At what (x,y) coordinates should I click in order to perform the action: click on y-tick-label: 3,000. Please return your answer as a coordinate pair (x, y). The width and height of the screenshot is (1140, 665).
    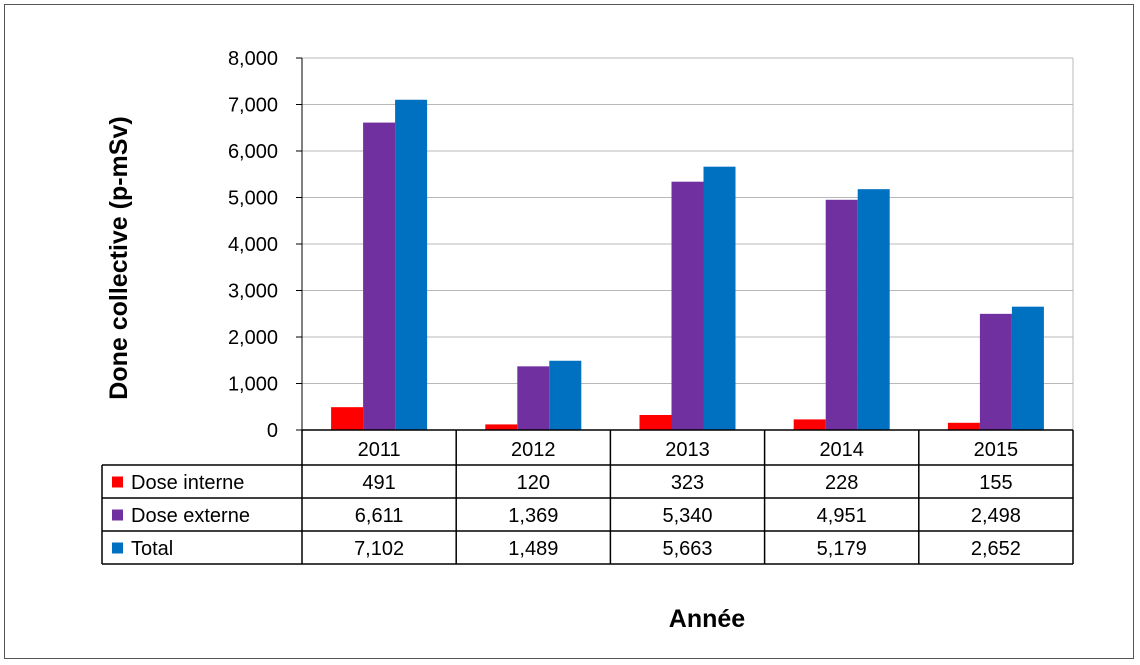
    Looking at the image, I should click on (253, 292).